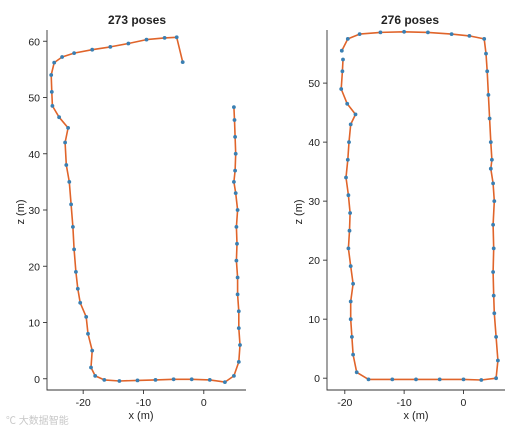 The image size is (523, 433). I want to click on panel-right-ylabel: z (m), so click(299, 211).